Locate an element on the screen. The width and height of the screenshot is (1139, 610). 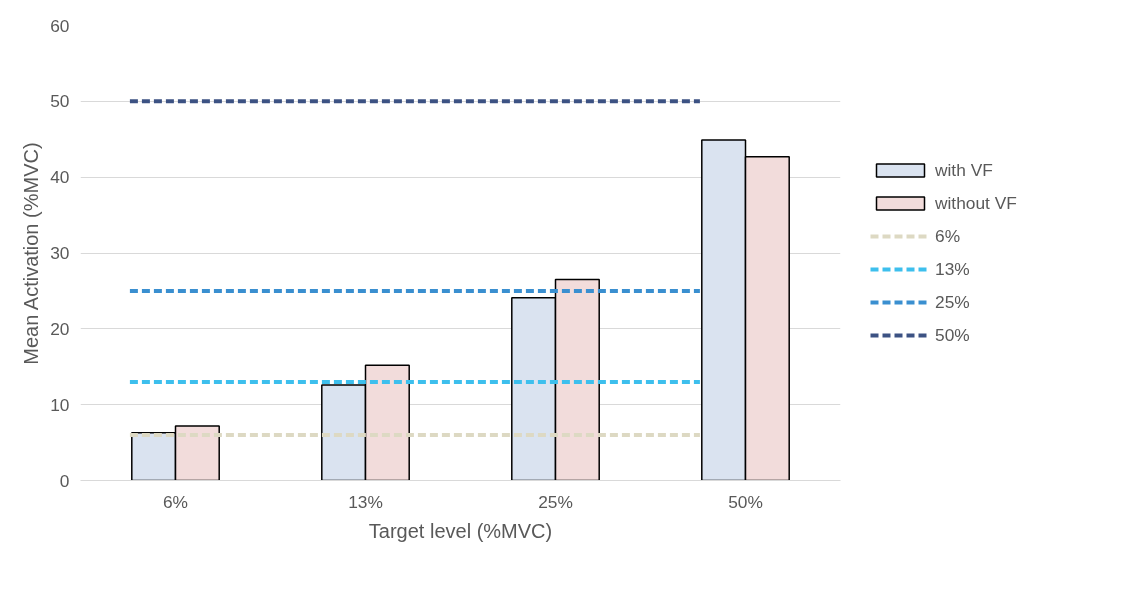
y-tick-label: 10 is located at coordinates (60, 404).